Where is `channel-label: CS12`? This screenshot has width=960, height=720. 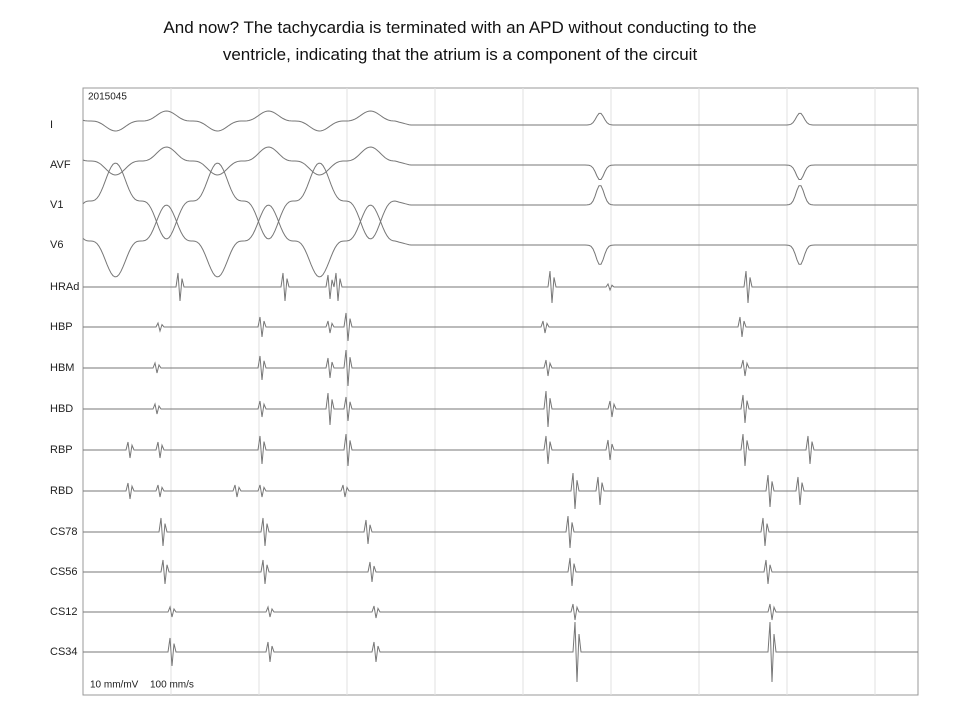
channel-label: CS12 is located at coordinates (64, 612).